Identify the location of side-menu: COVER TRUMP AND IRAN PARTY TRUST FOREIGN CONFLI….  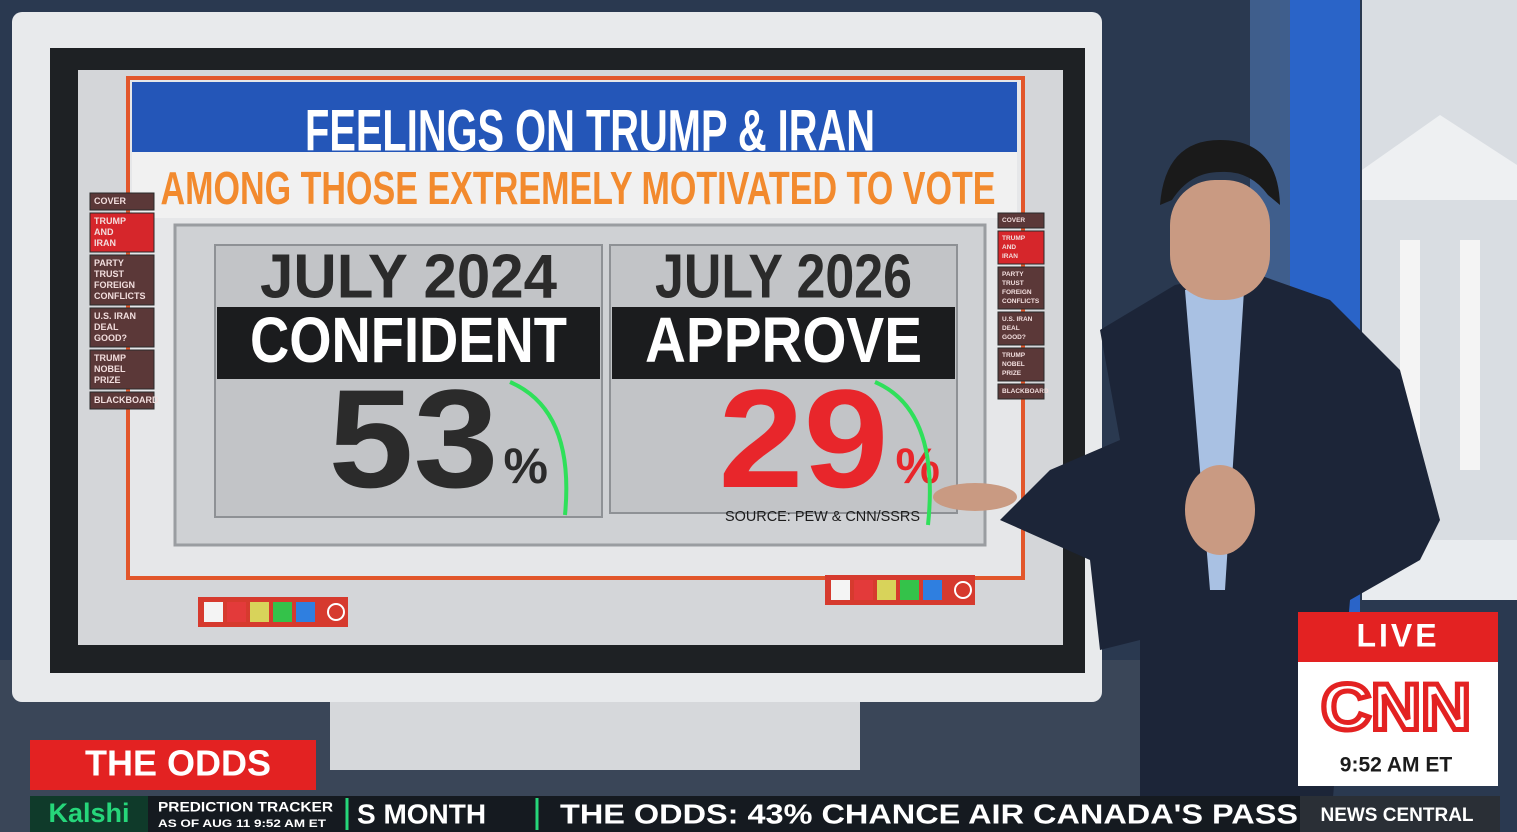
(1023, 306).